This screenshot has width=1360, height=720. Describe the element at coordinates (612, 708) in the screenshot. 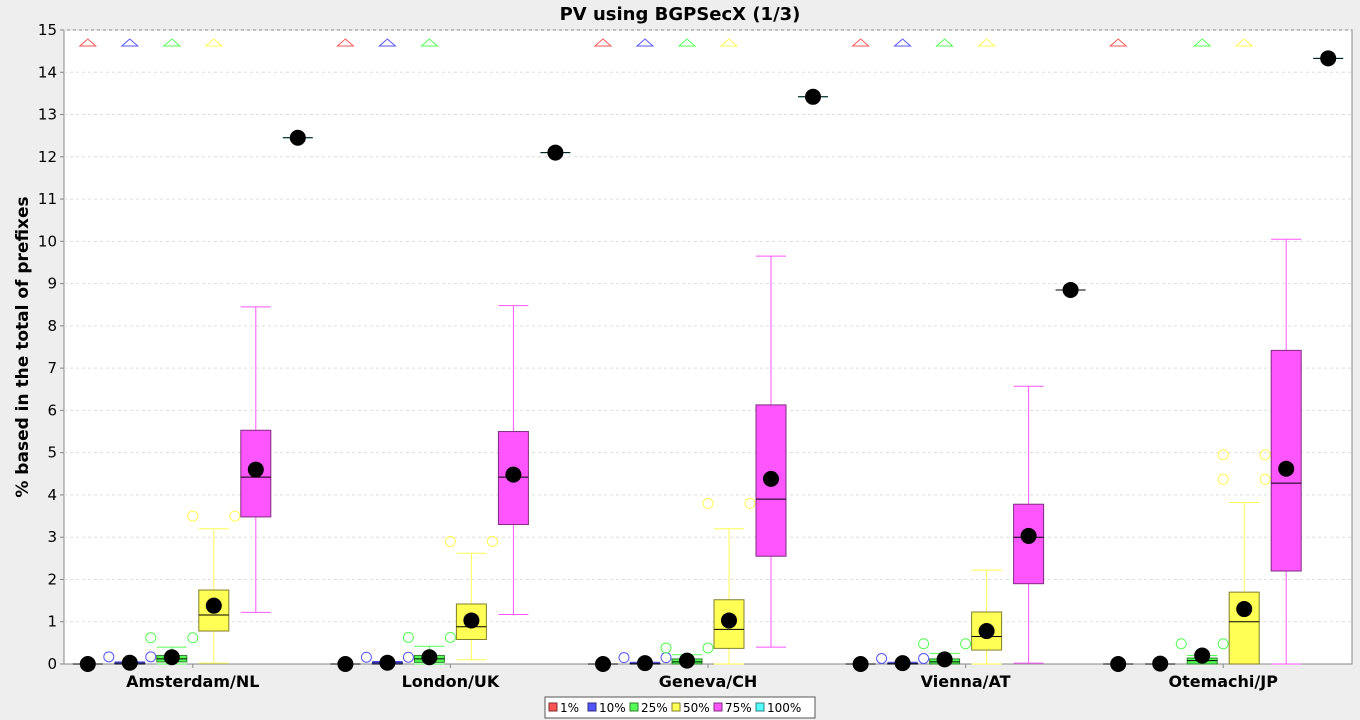

I see `legend-label: 10%` at that location.